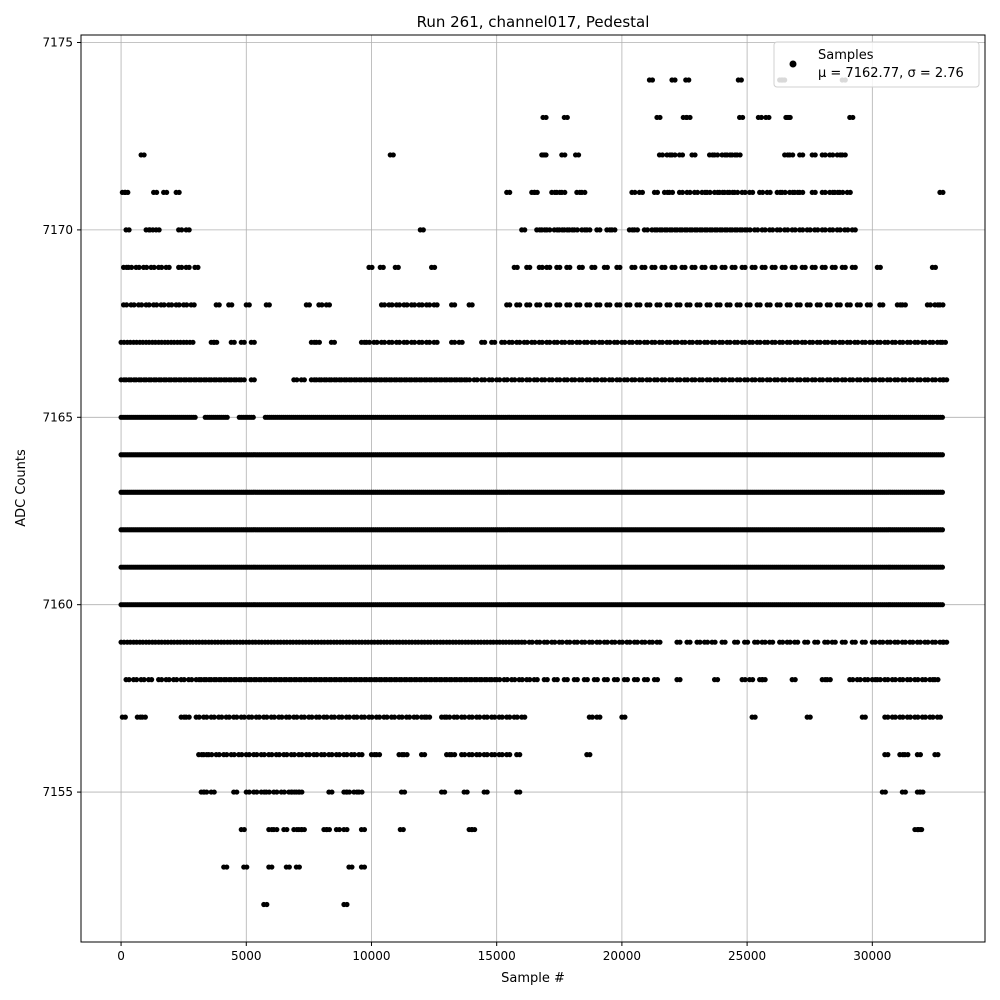 The image size is (1000, 1000). What do you see at coordinates (21, 488) in the screenshot?
I see `y-axis-label: ADC Counts` at bounding box center [21, 488].